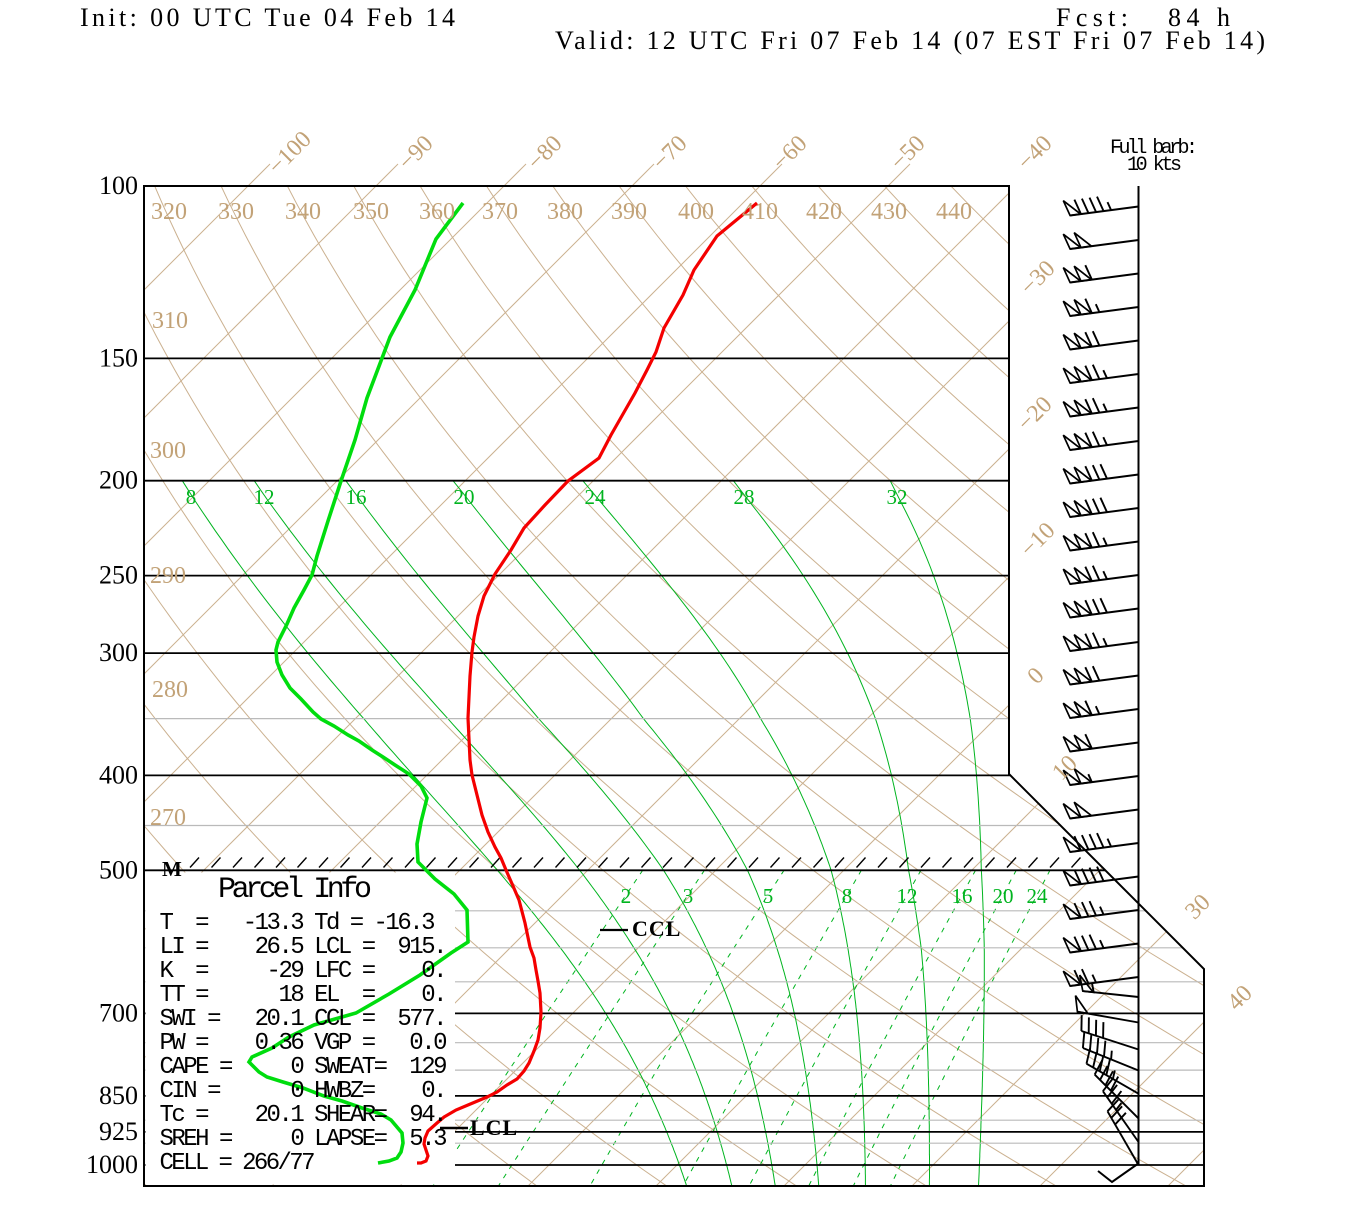  Describe the element at coordinates (118, 1012) in the screenshot. I see `svg-text: 700` at that location.